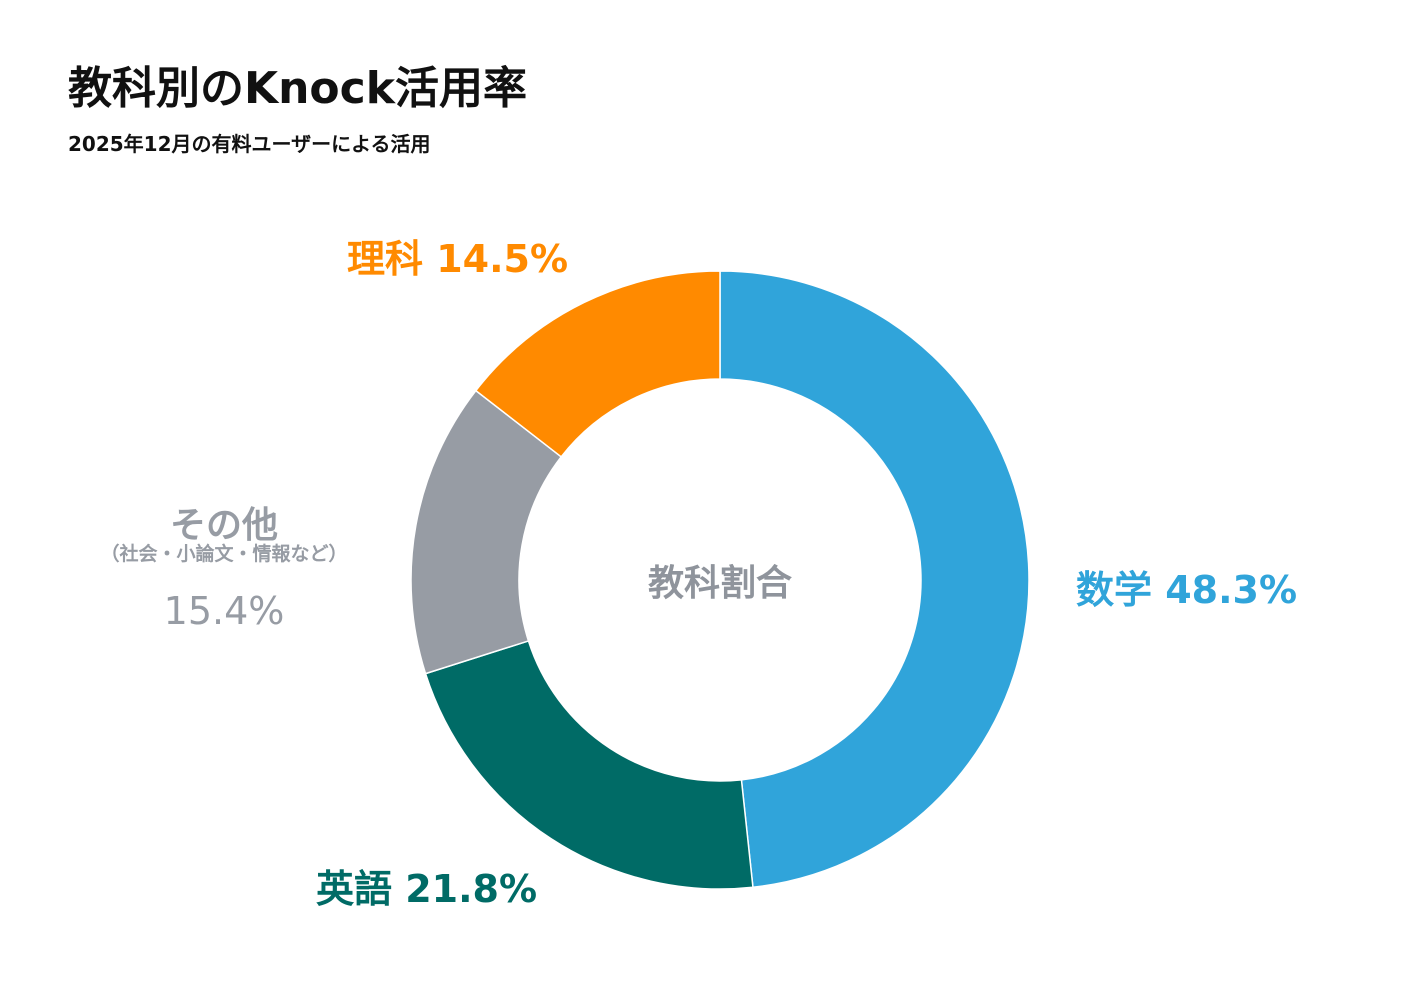 The width and height of the screenshot is (1414, 1007). I want to click on slice-label-science: 理科 14.5%, so click(458, 259).